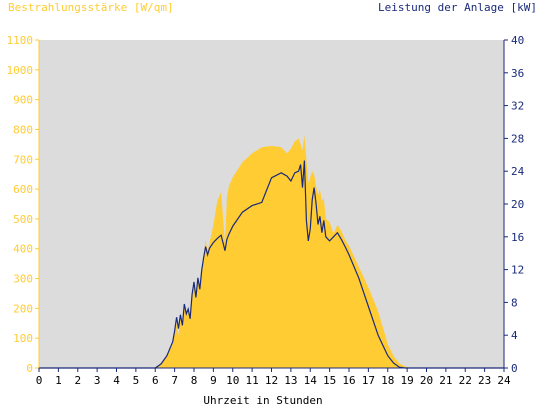  I want to click on right-tick-label: 36, so click(517, 73).